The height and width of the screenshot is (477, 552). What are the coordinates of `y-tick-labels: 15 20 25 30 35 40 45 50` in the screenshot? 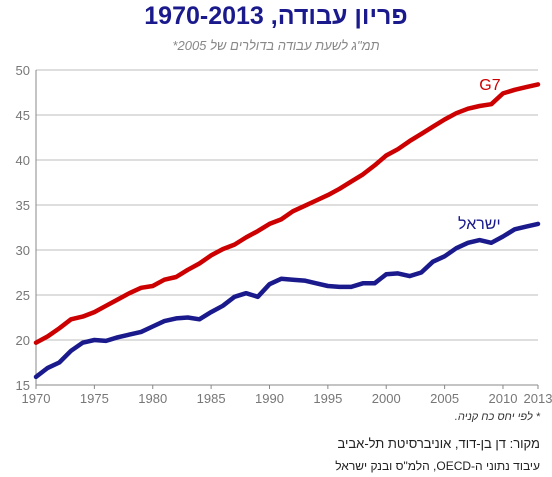 It's located at (23, 228).